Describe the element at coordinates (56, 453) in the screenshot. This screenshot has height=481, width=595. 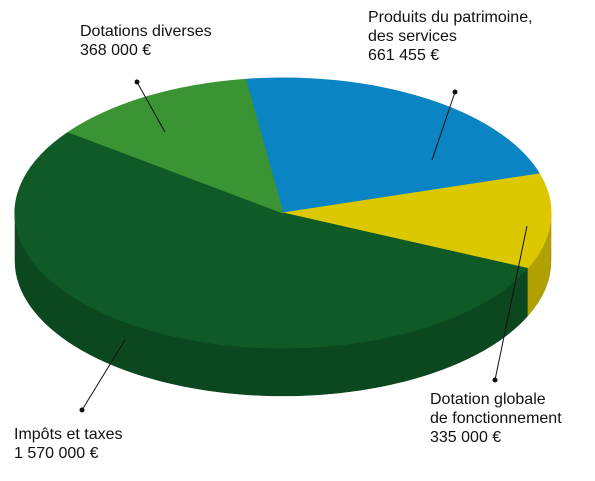
I see `value-label: 1 570 000 €` at that location.